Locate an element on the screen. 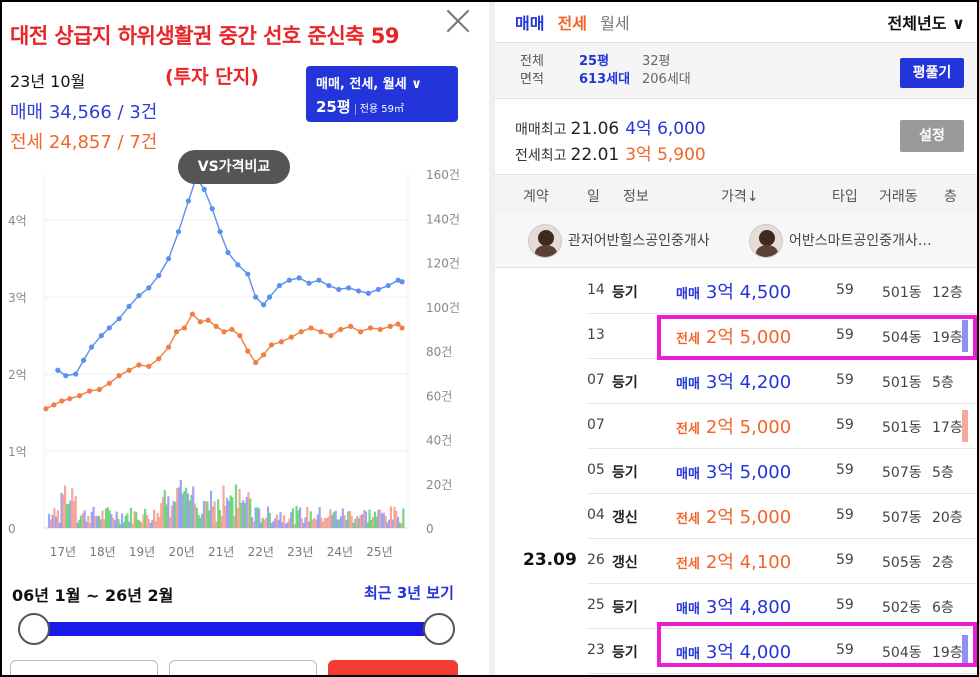  table-row: 05 등기 매매 3억 5,000 59 507동 5층 is located at coordinates (736, 471).